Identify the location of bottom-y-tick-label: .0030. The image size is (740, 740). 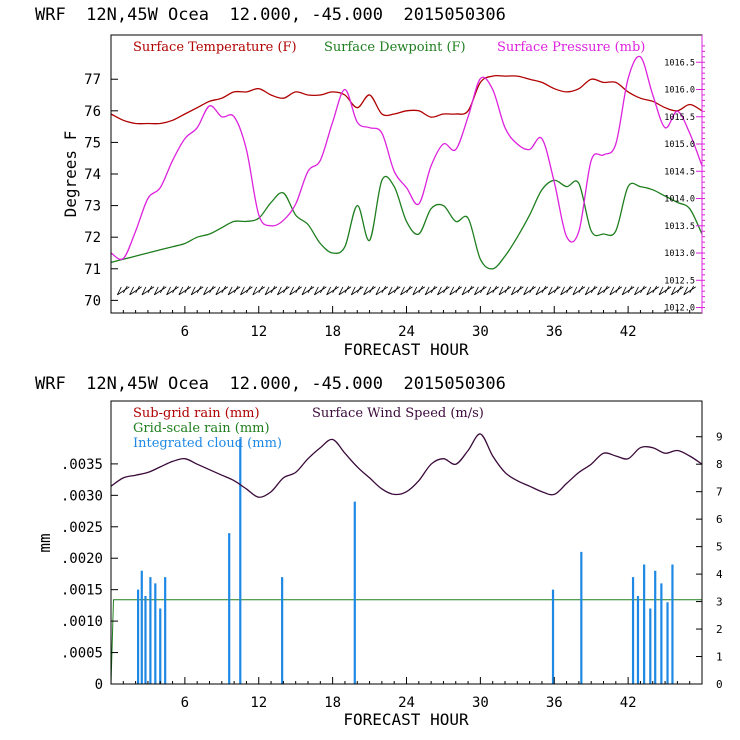
(82, 496).